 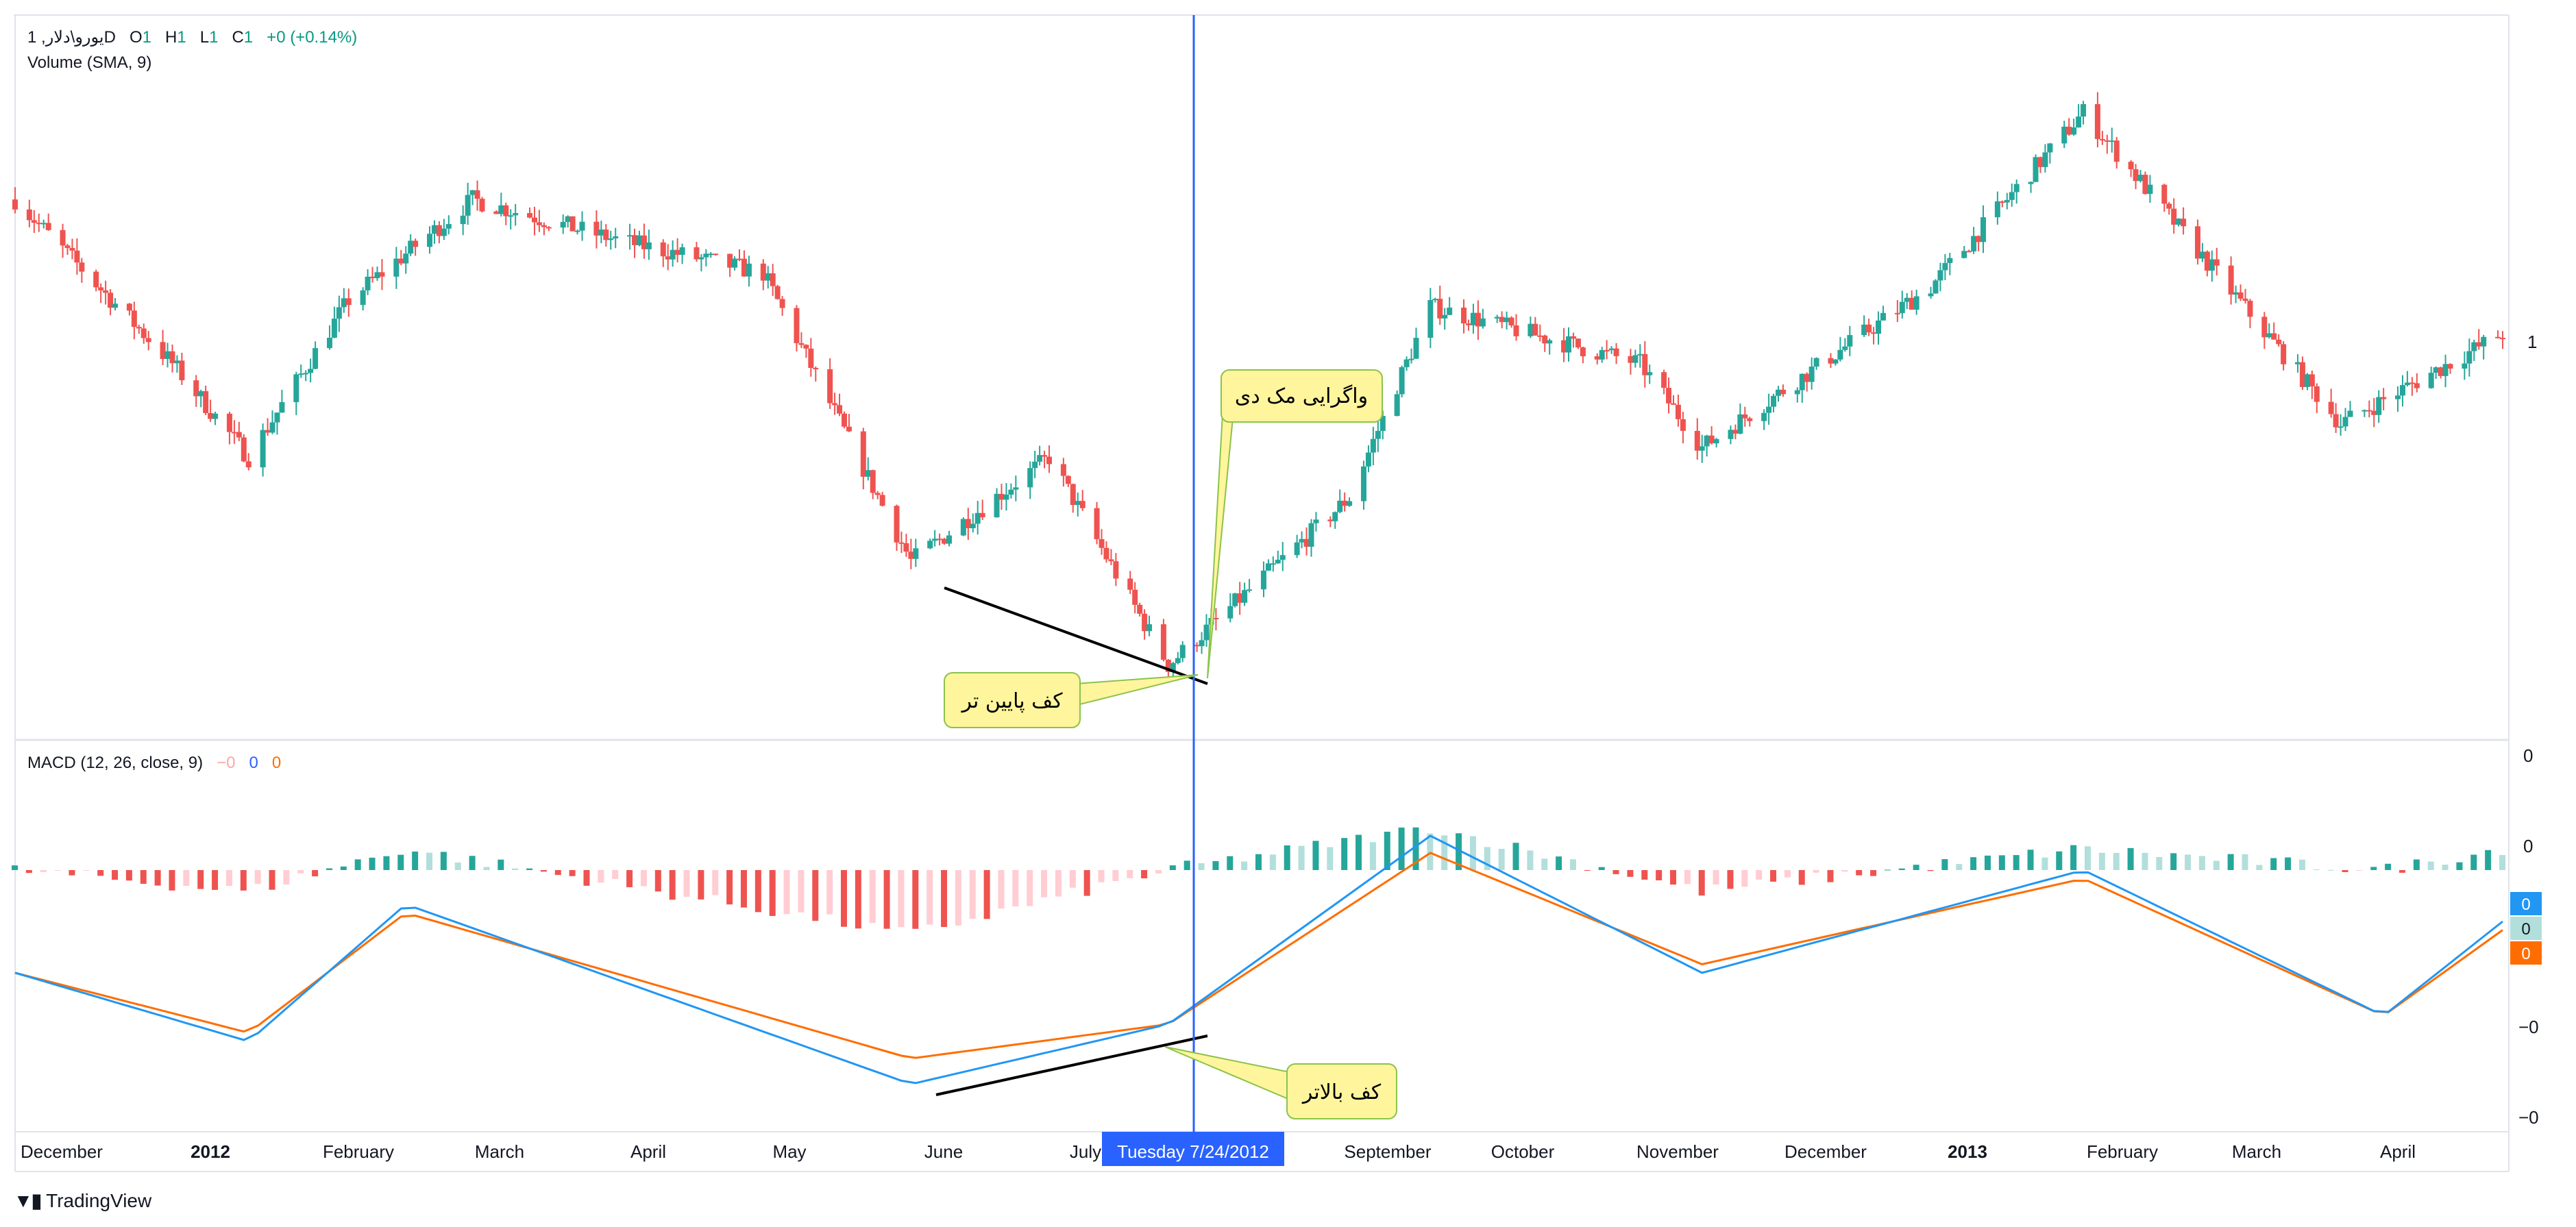 I want to click on callout-higher-low: کف بالاتر, so click(x=1281, y=1082).